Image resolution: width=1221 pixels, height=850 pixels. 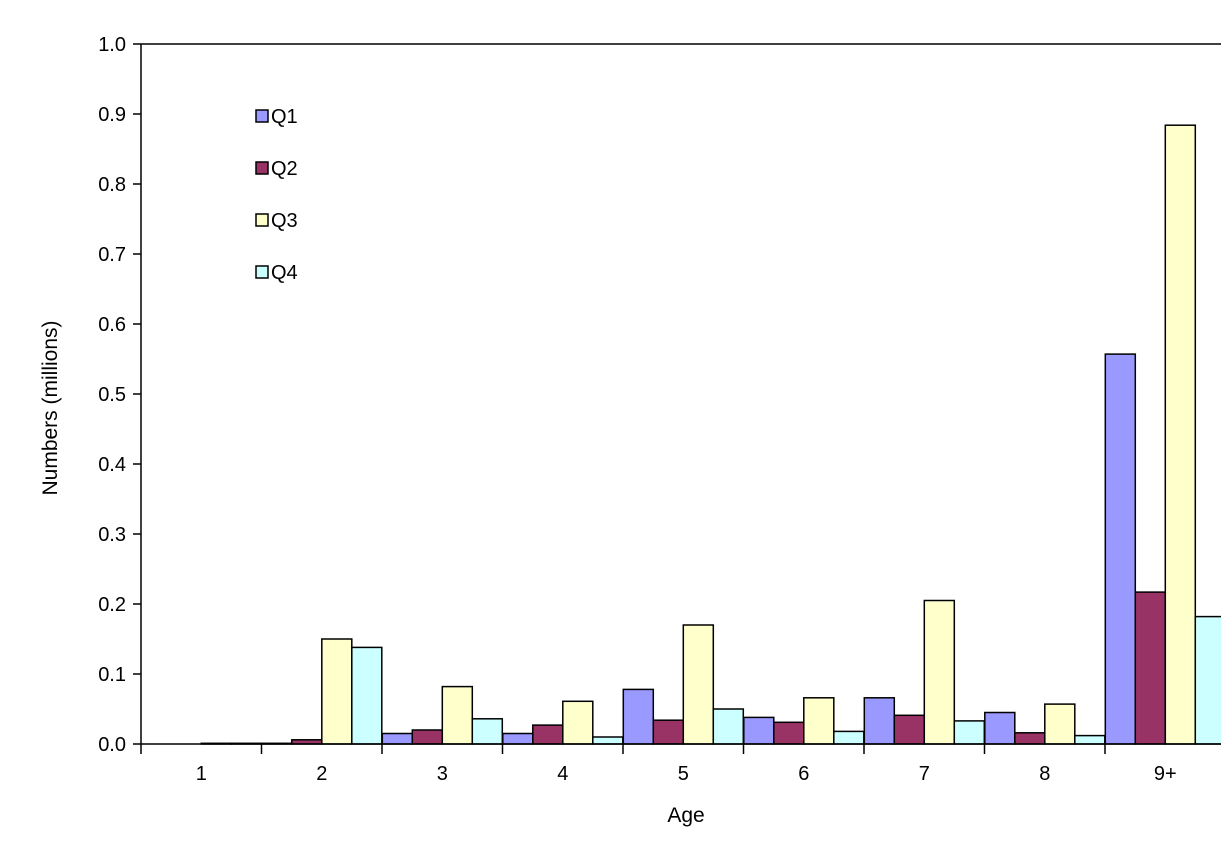 I want to click on y-tick-label: 1.0, so click(x=112, y=45).